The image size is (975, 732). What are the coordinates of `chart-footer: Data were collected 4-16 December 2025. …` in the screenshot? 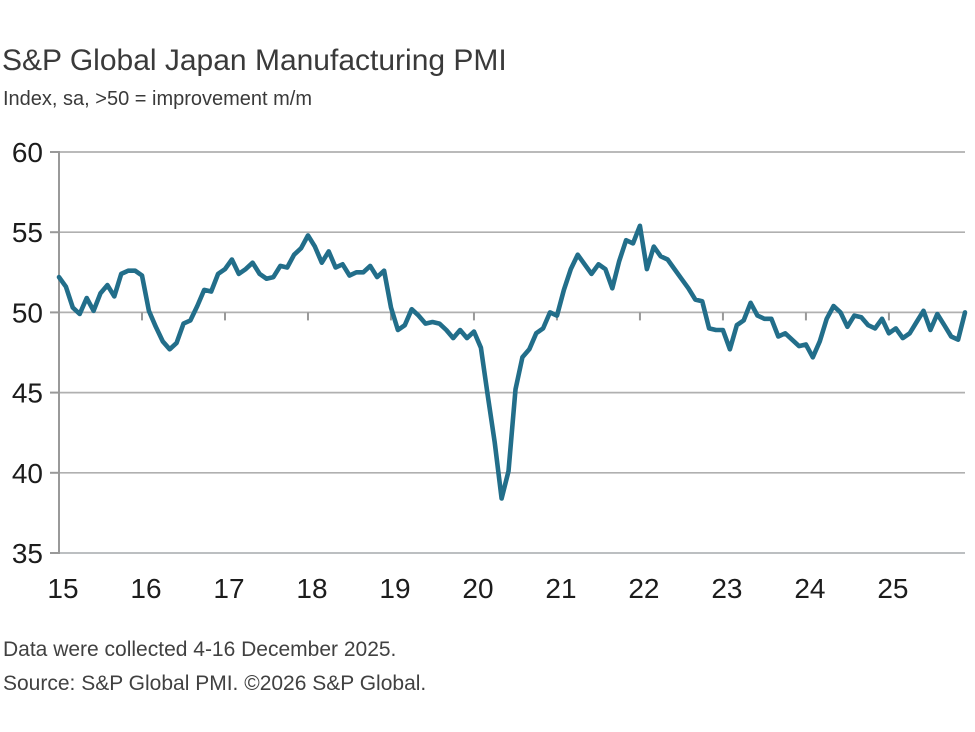 It's located at (214, 667).